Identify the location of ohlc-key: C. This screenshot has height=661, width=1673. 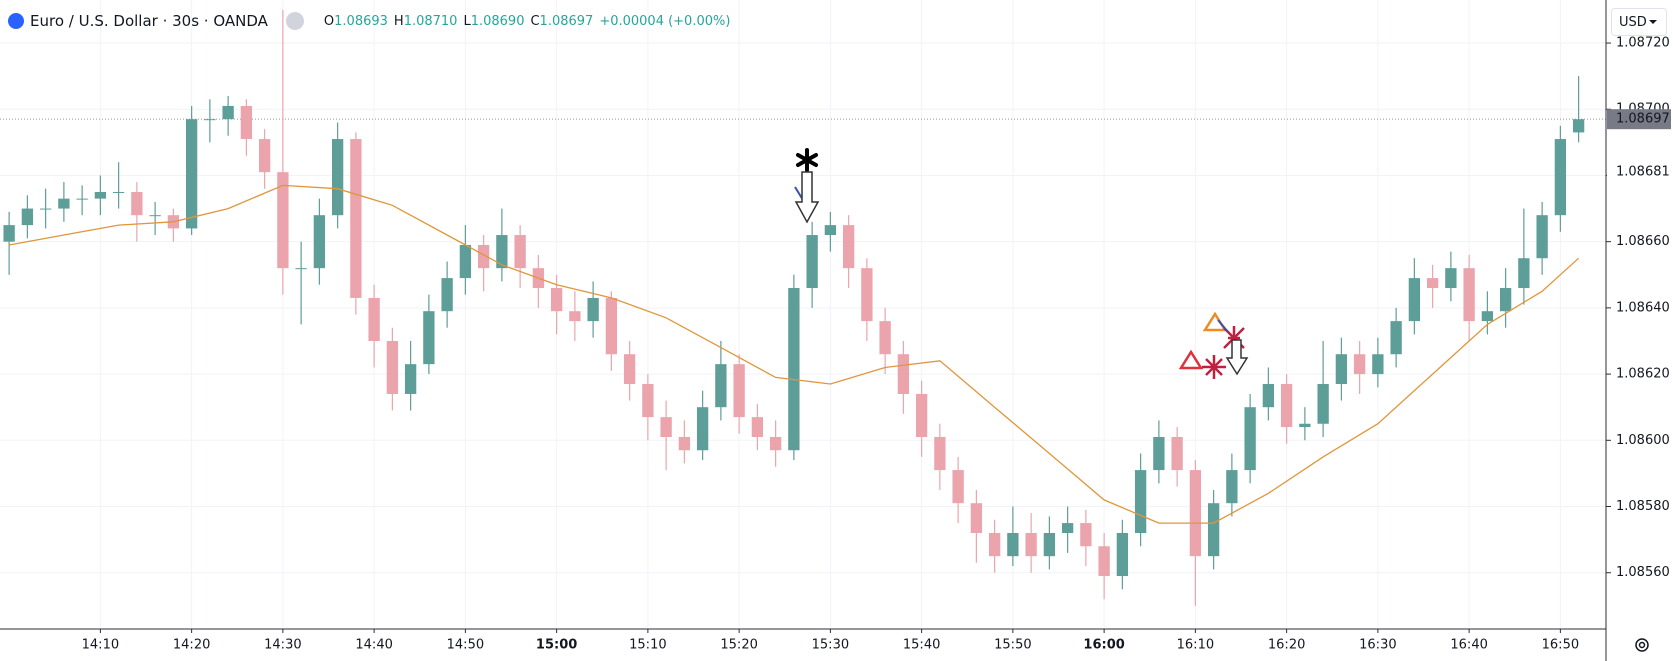
(535, 21).